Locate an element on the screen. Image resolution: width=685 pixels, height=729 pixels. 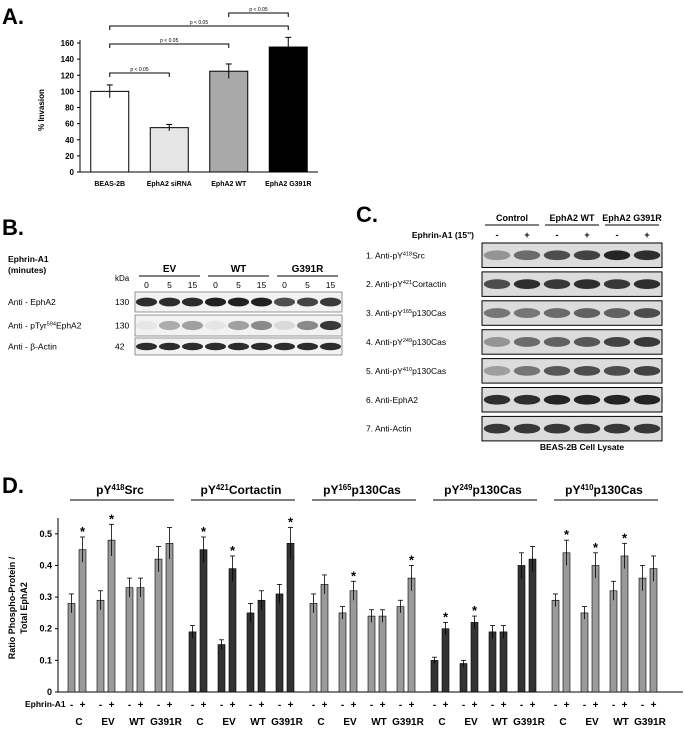
panel-b-timepoint-label: 5 is located at coordinates (238, 285).